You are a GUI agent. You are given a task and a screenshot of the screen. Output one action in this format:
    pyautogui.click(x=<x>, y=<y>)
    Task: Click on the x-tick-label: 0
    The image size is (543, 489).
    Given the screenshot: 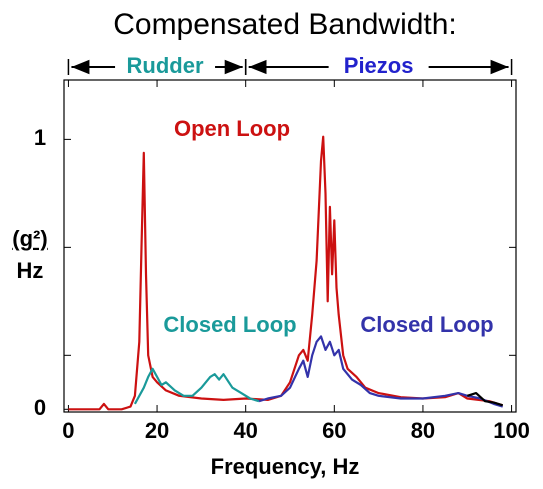 What is the action you would take?
    pyautogui.click(x=68, y=430)
    